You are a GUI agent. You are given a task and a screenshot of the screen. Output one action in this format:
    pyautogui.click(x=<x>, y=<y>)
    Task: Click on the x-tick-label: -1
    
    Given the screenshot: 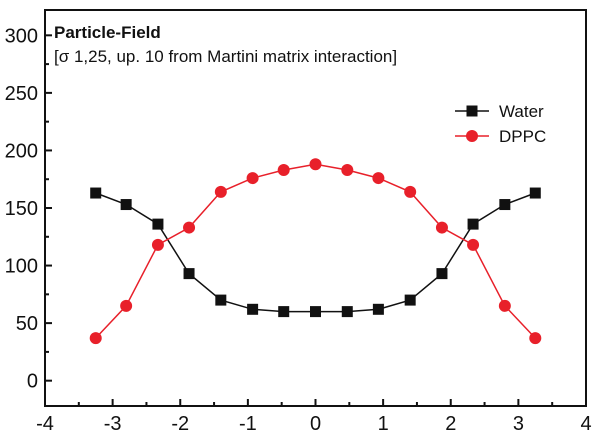 What is the action you would take?
    pyautogui.click(x=248, y=424)
    